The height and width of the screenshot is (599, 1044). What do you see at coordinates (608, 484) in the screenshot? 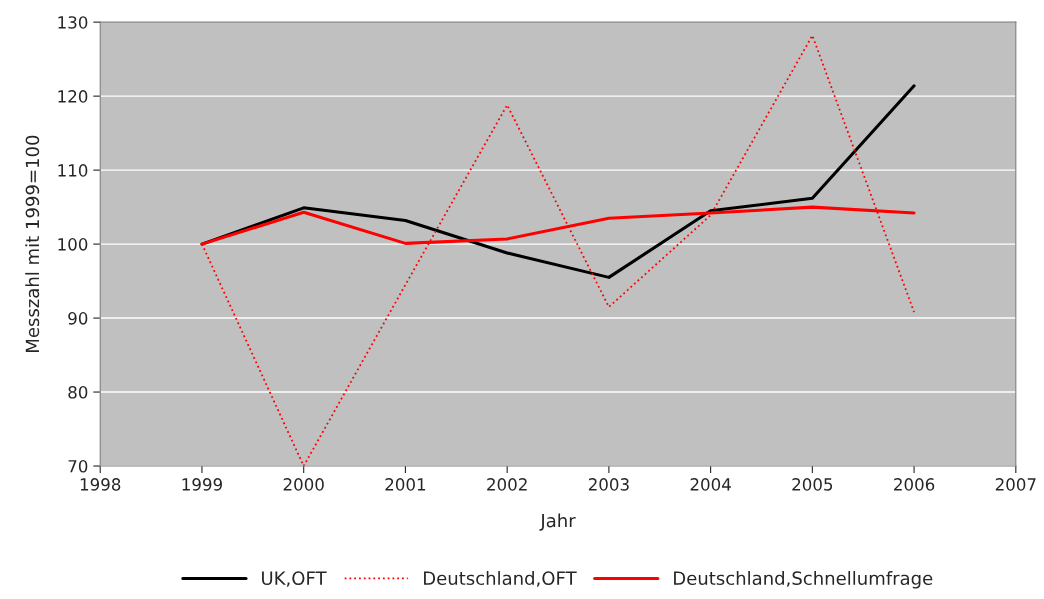
I see `x-tick-label: 2003` at bounding box center [608, 484].